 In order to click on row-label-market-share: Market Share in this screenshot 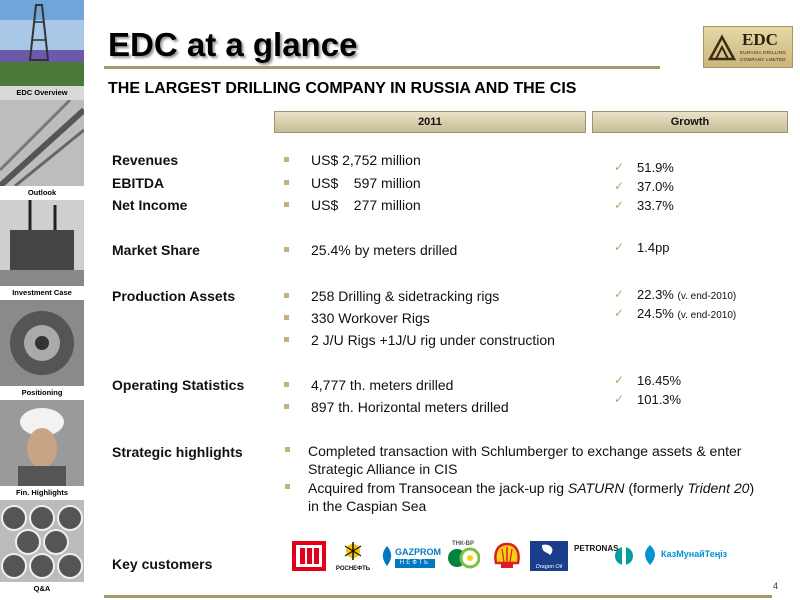, I will do `click(156, 250)`.